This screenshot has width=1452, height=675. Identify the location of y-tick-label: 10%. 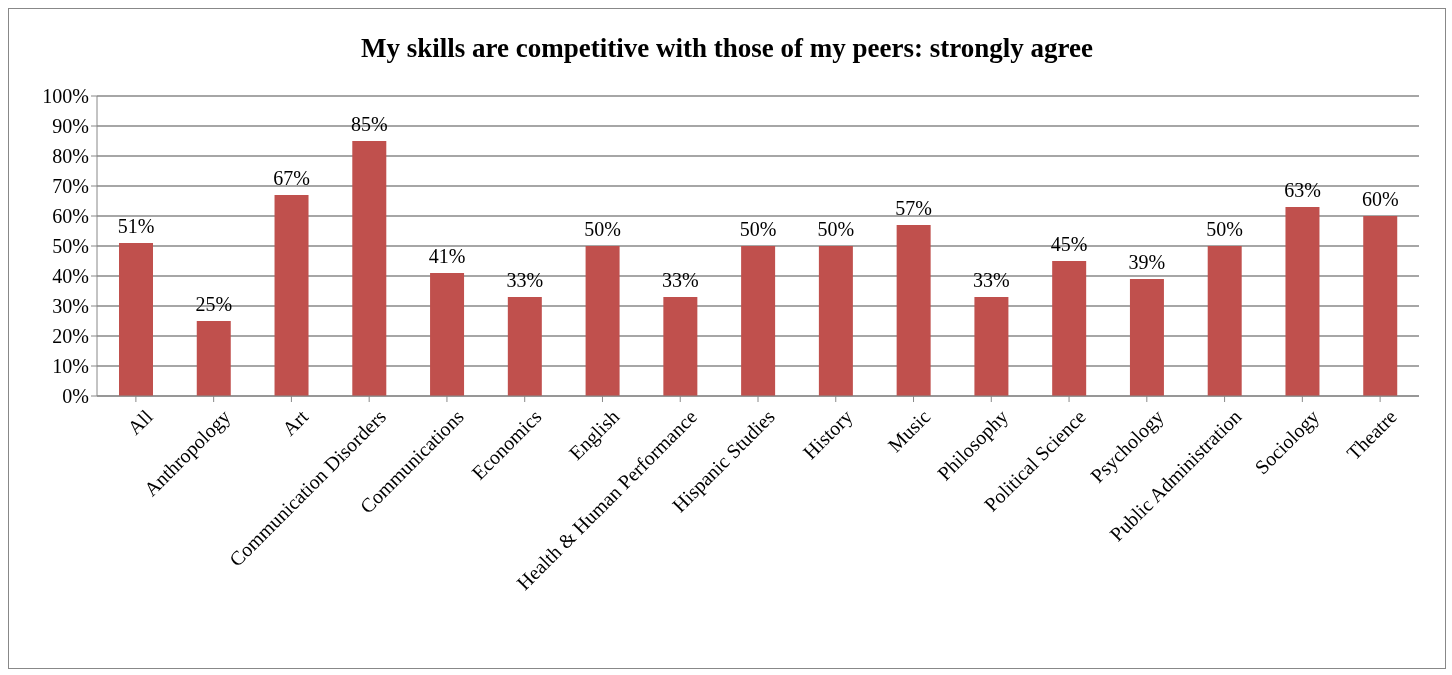
(70, 366).